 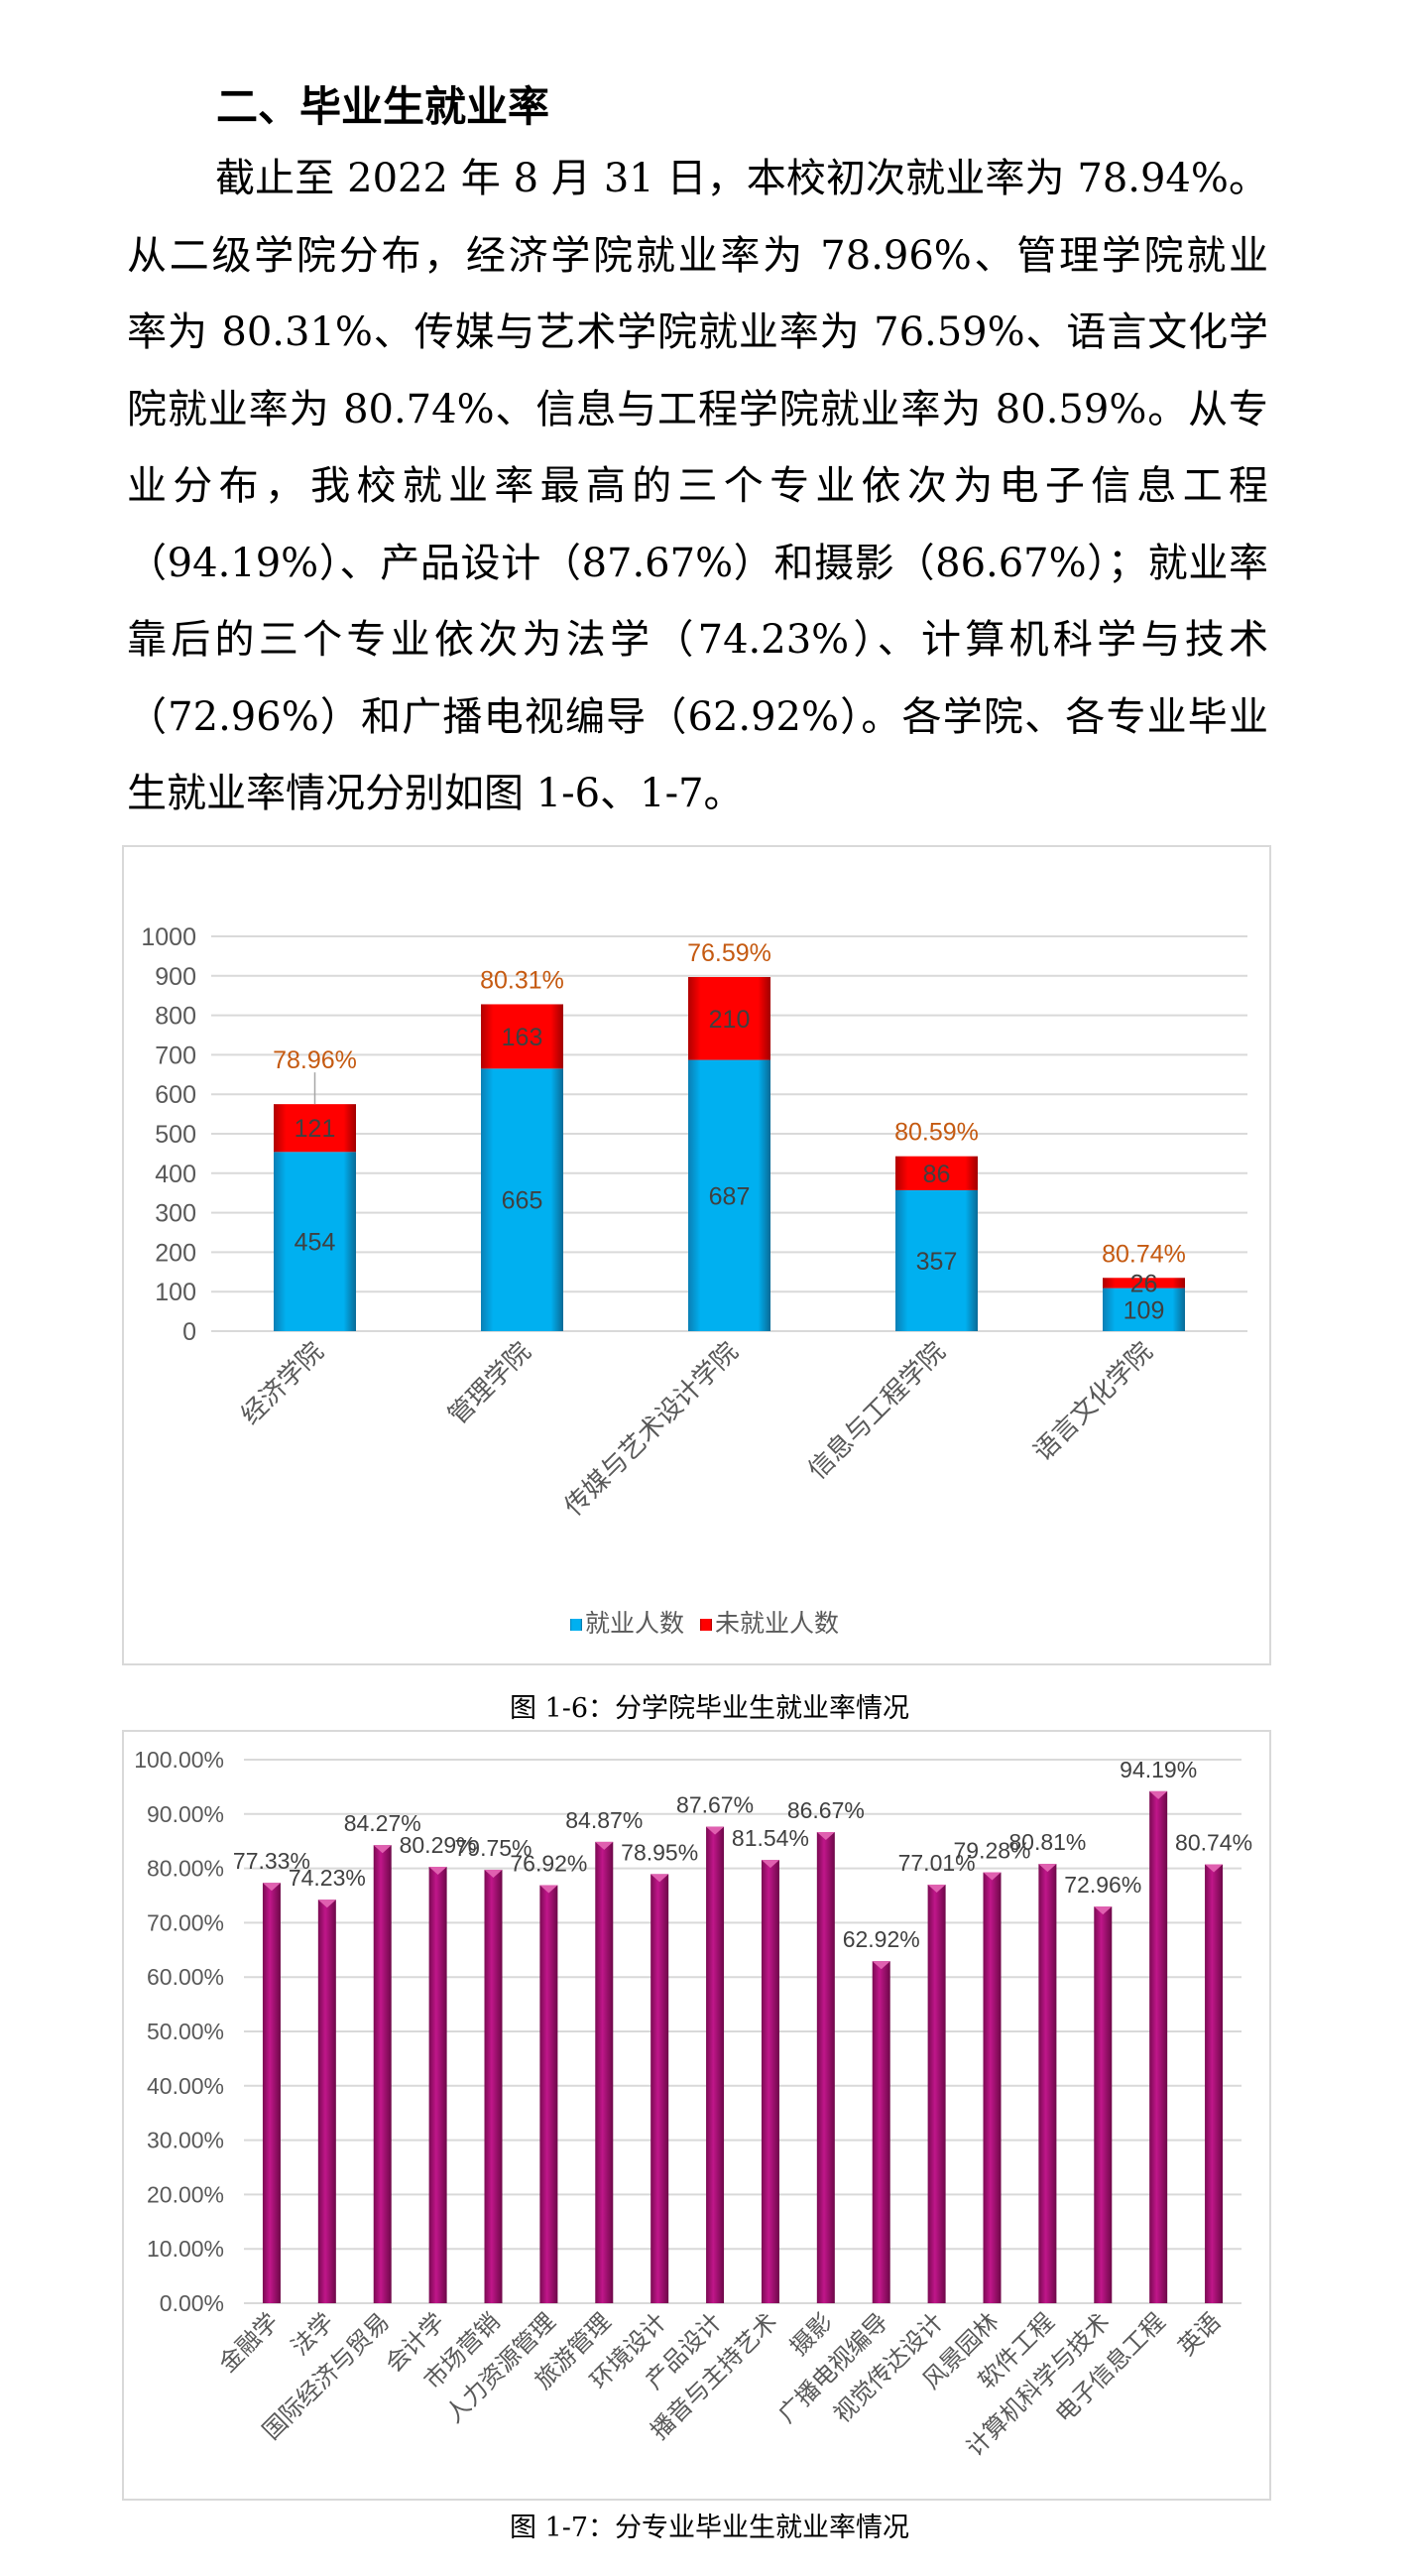 What do you see at coordinates (777, 1624) in the screenshot?
I see `legend-unemployed: 未就业人数` at bounding box center [777, 1624].